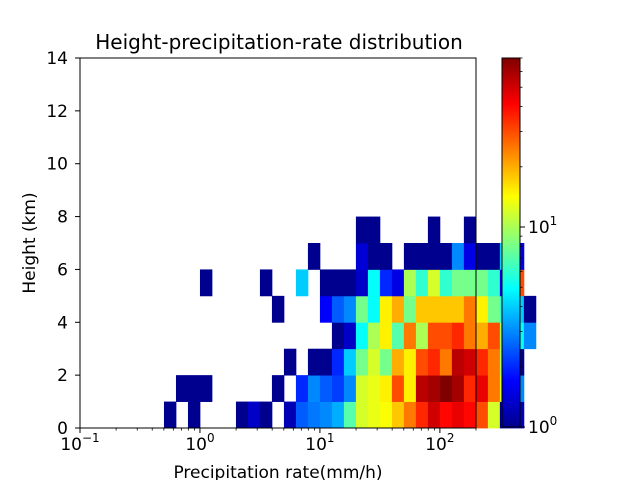 The image size is (640, 480). What do you see at coordinates (62, 323) in the screenshot?
I see `y-tick-label: 4` at bounding box center [62, 323].